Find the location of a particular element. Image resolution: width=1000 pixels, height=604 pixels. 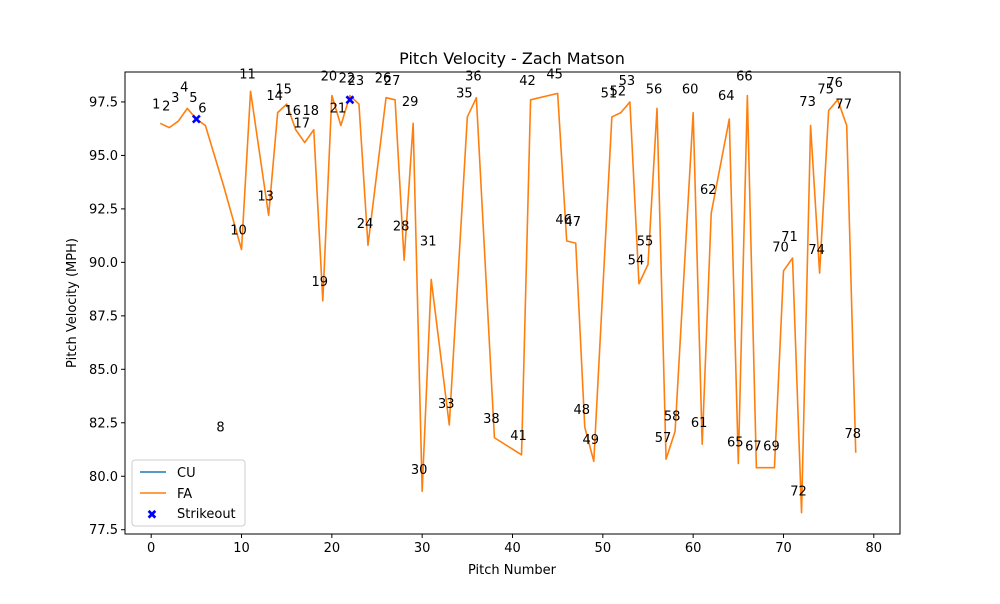

pitch-number-label: 41 is located at coordinates (518, 436).